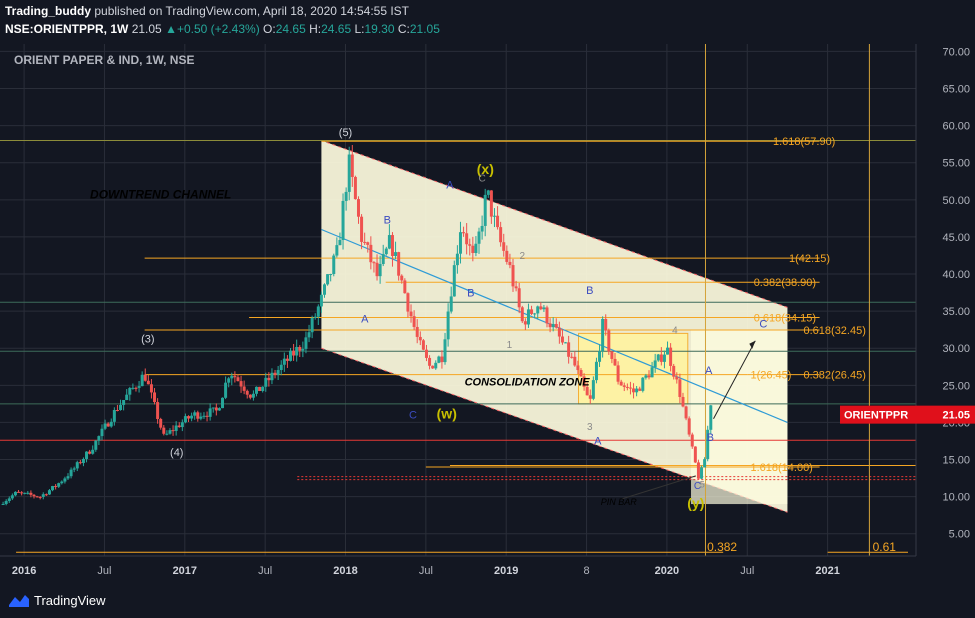 The height and width of the screenshot is (618, 975). What do you see at coordinates (315, 29) in the screenshot?
I see `high-label: H:` at bounding box center [315, 29].